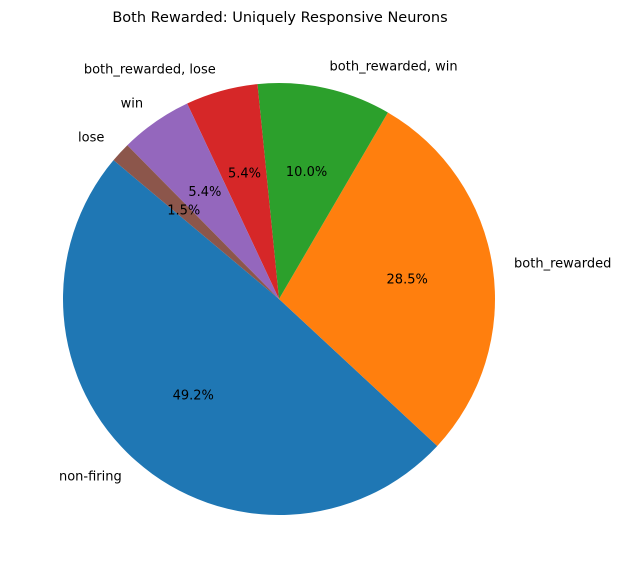 Image resolution: width=628 pixels, height=579 pixels. What do you see at coordinates (90, 477) in the screenshot?
I see `slice-label-non-firing: non-firing` at bounding box center [90, 477].